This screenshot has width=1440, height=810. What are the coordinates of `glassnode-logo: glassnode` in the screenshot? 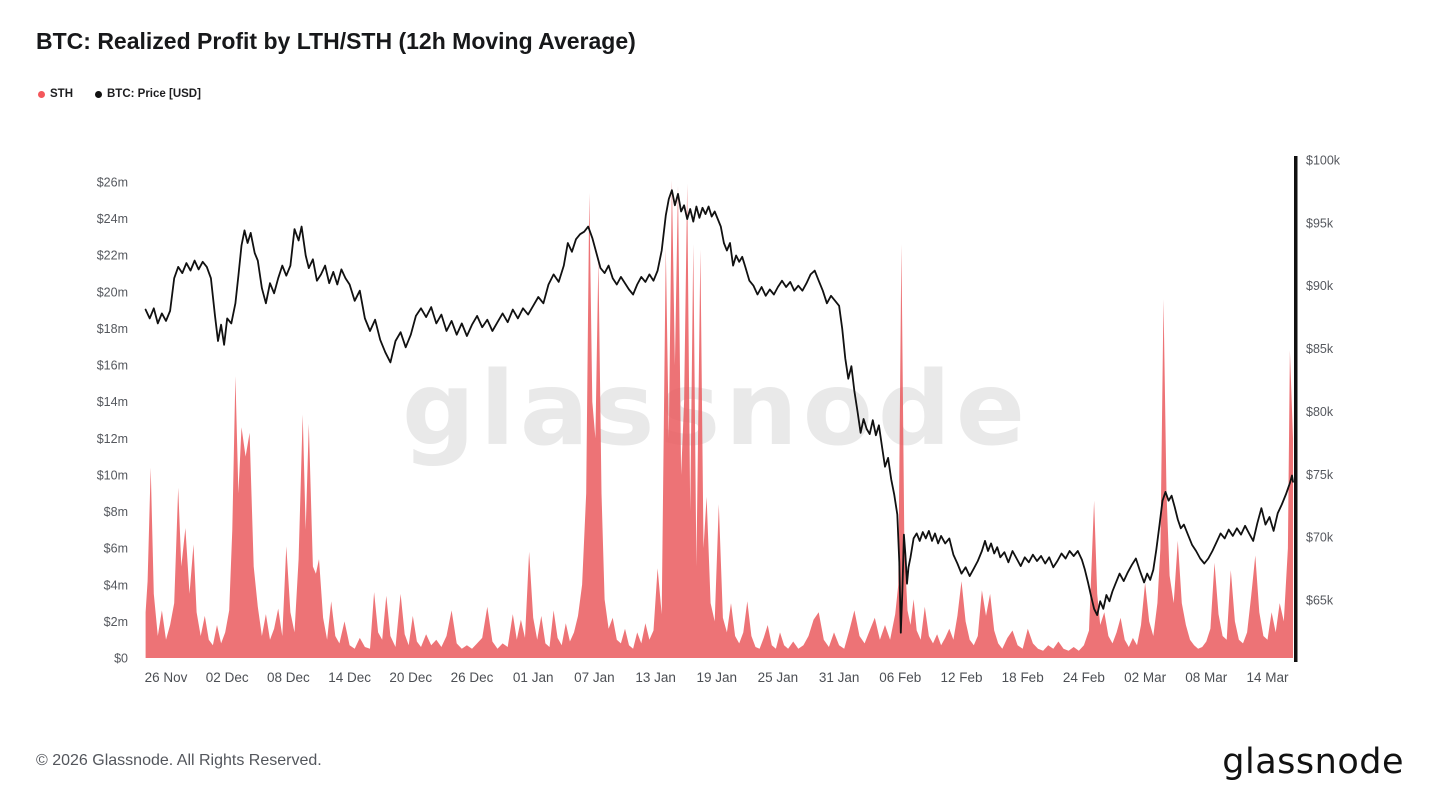 It's located at (1313, 762).